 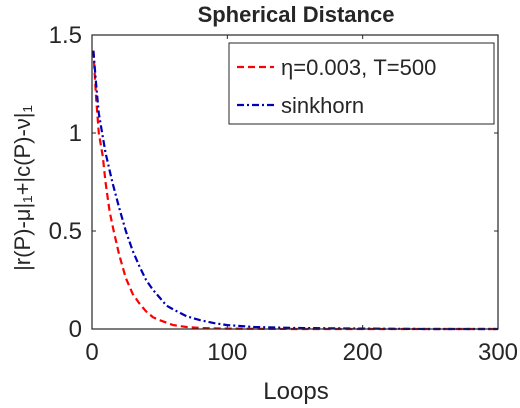 I want to click on x-tick-label: 0, so click(x=91, y=352).